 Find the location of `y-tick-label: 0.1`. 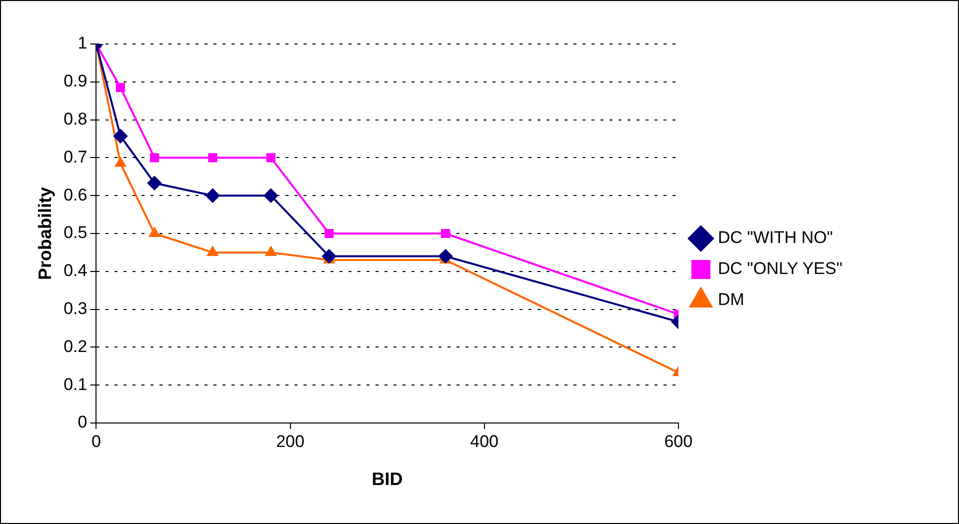

y-tick-label: 0.1 is located at coordinates (76, 384).